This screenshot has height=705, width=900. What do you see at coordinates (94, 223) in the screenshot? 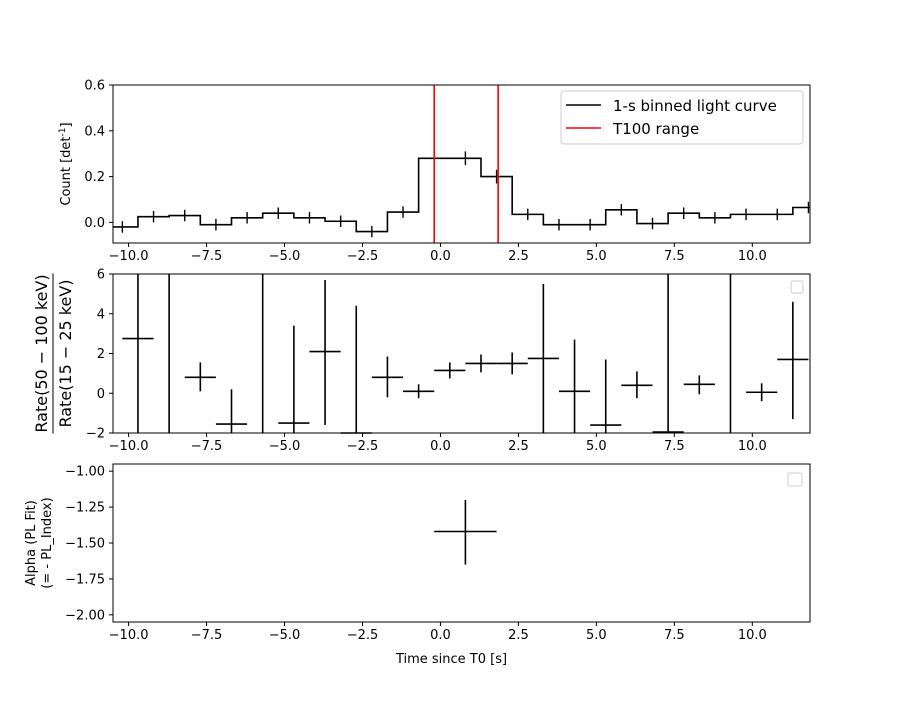
I see `y-tick-label: 0.0` at bounding box center [94, 223].